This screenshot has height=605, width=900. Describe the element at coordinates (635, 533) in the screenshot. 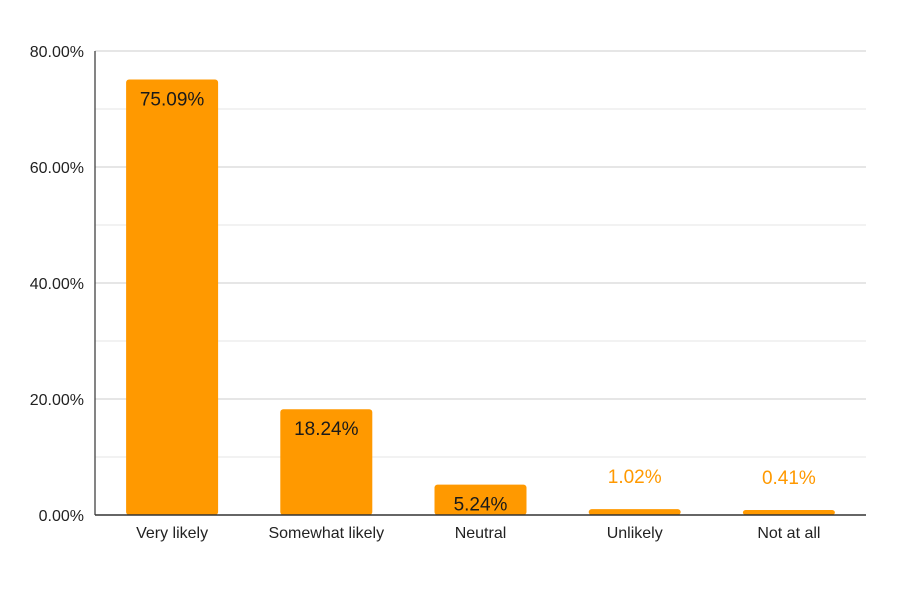

I see `x-tick-label: Unlikely` at that location.